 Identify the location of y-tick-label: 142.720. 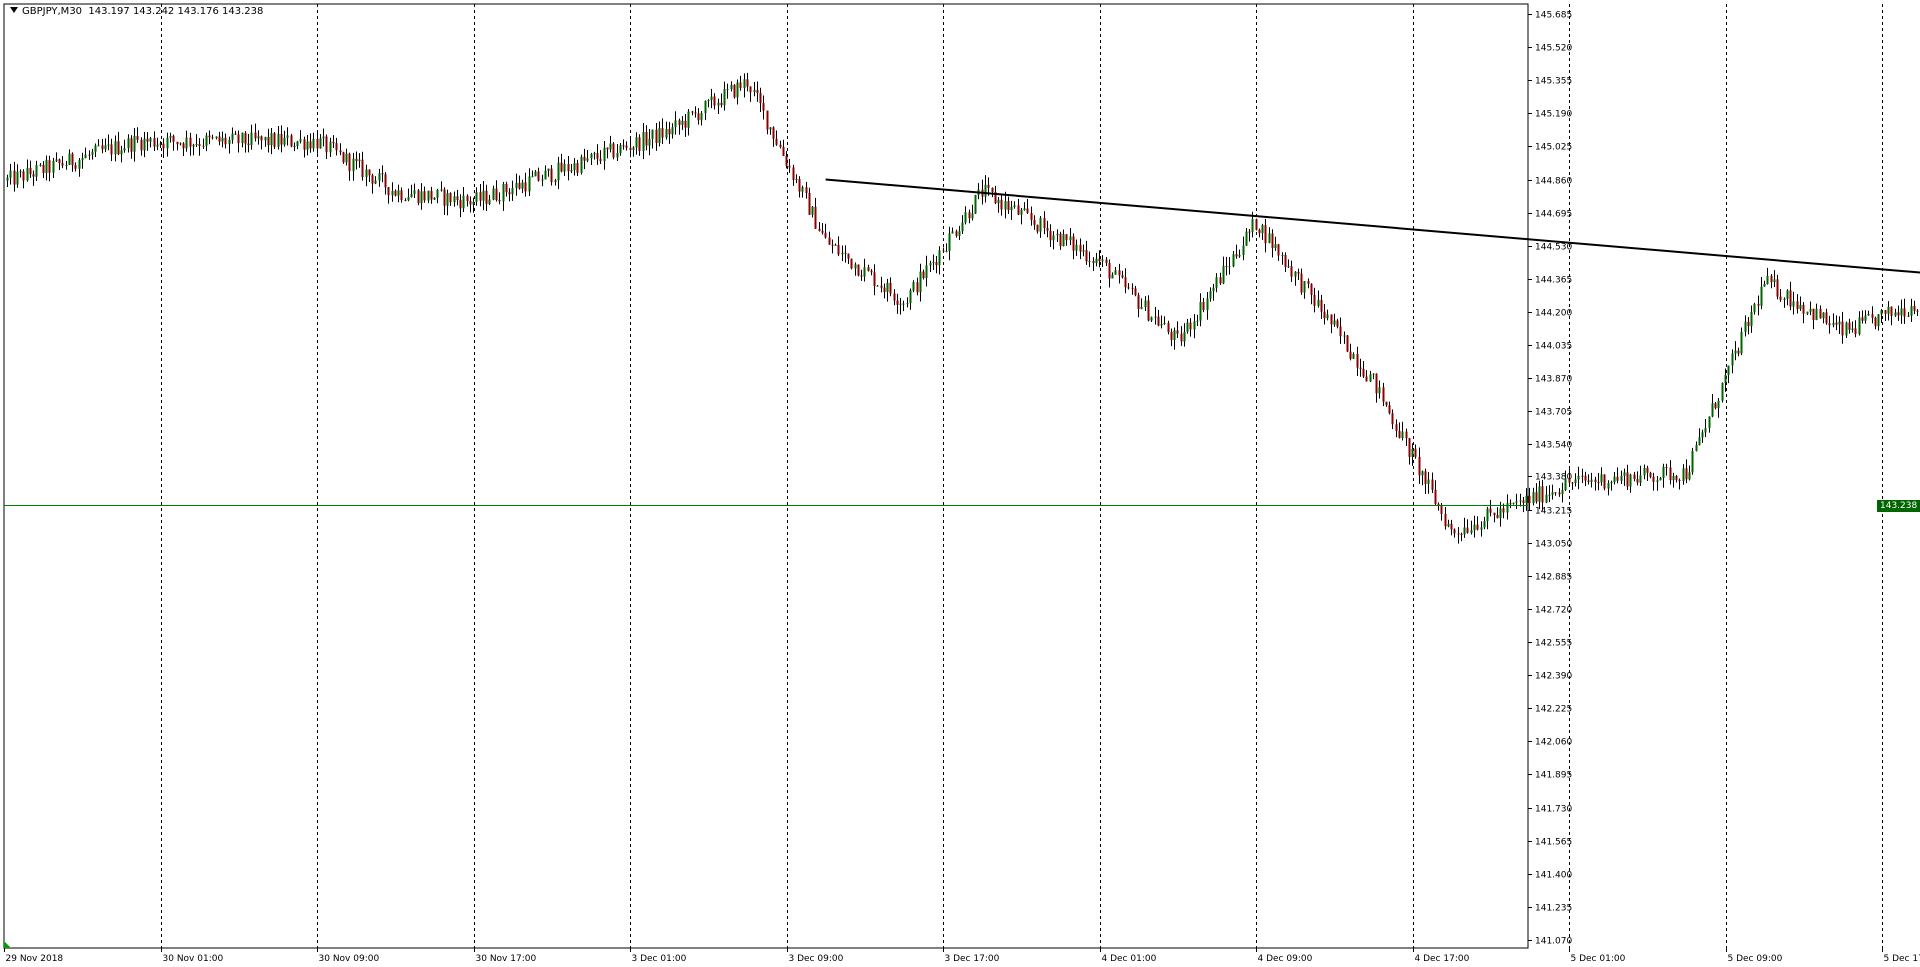
(1553, 611).